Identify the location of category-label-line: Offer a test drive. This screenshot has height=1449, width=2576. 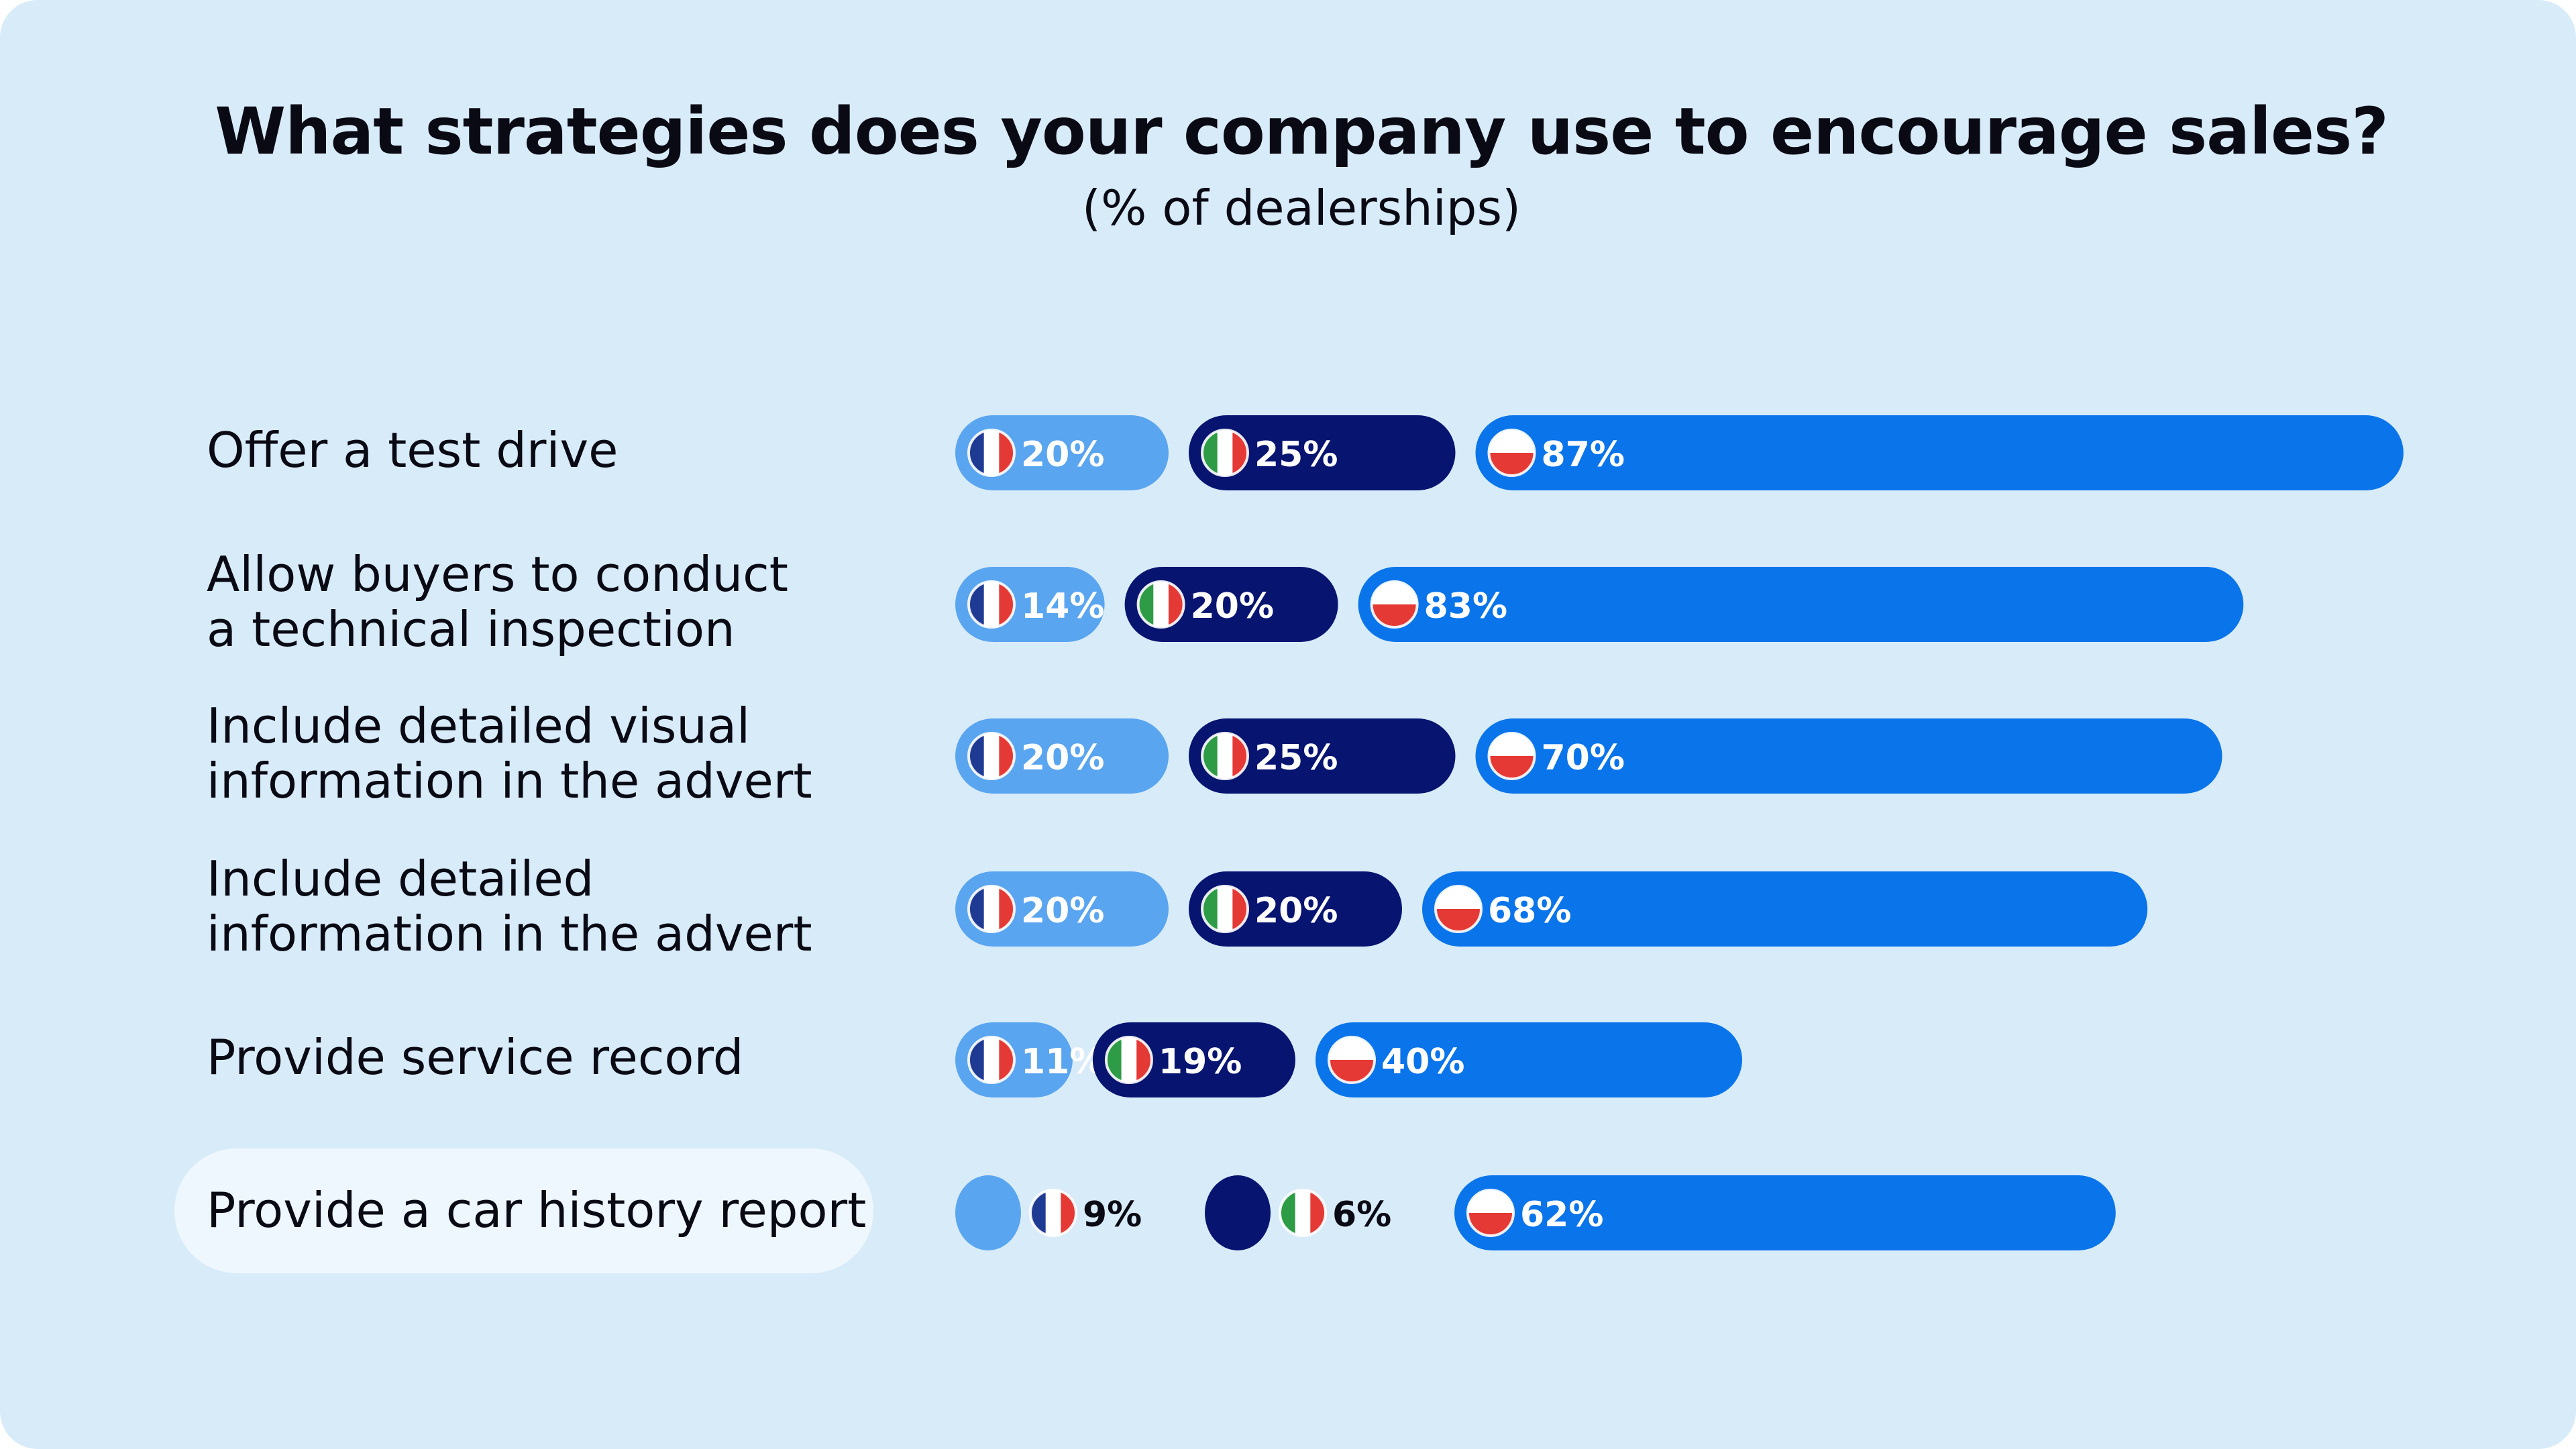
(413, 450).